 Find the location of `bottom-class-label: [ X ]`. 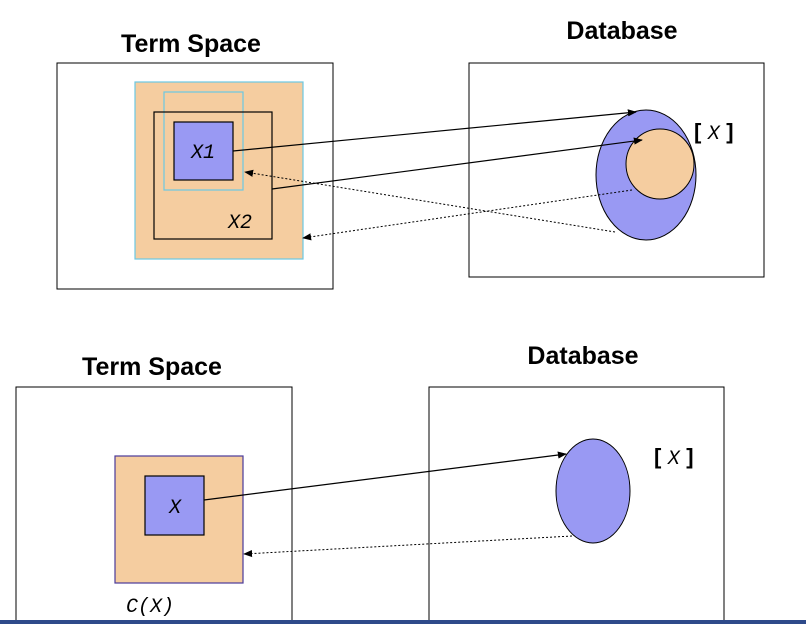

bottom-class-label: [ X ] is located at coordinates (674, 457).